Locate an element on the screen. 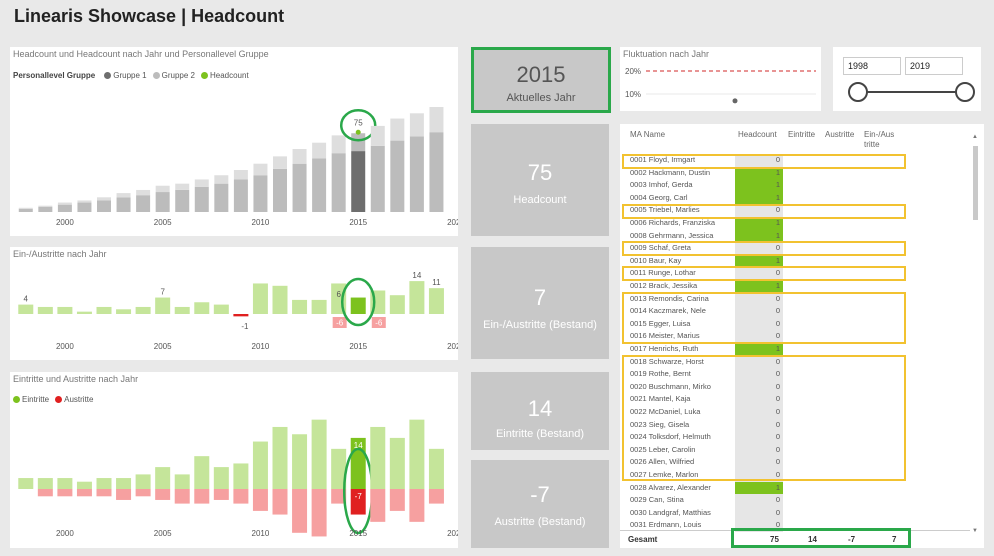 The height and width of the screenshot is (556, 994). einaus-bar-2008 is located at coordinates (221, 309).